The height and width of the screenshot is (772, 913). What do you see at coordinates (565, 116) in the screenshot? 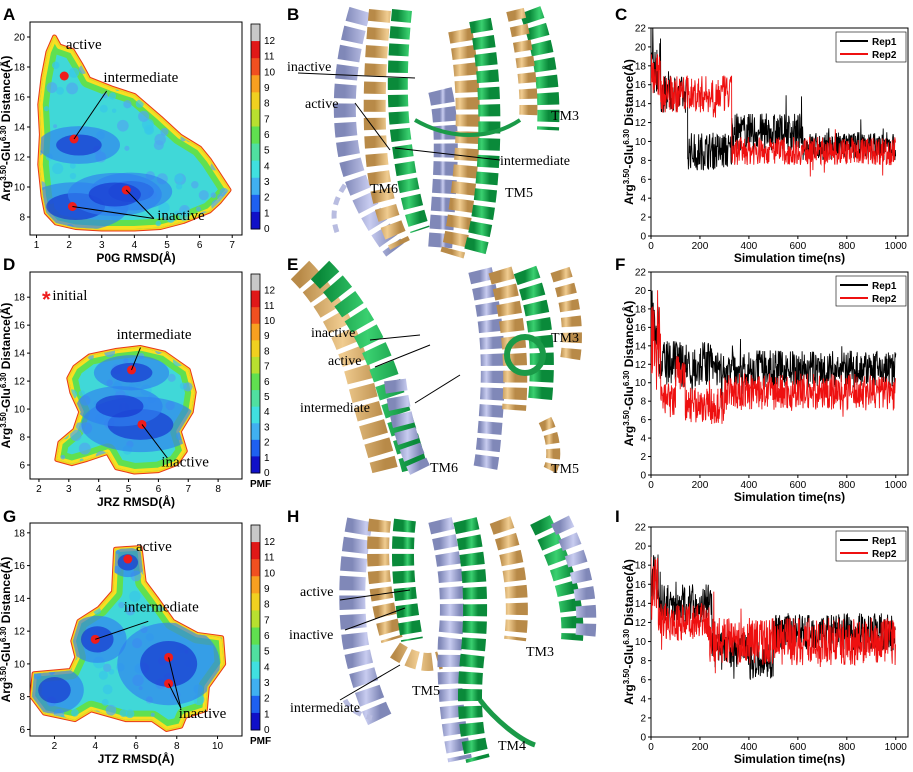
I see `structure-label: TM3` at bounding box center [565, 116].